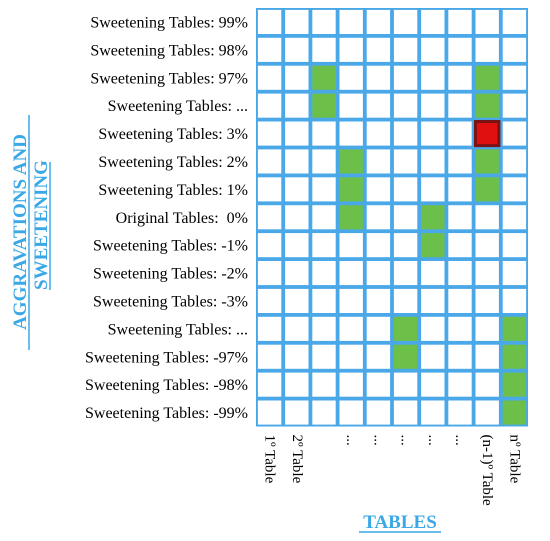 The height and width of the screenshot is (541, 550). I want to click on row-label: Sweetening Tables: -1%, so click(170, 246).